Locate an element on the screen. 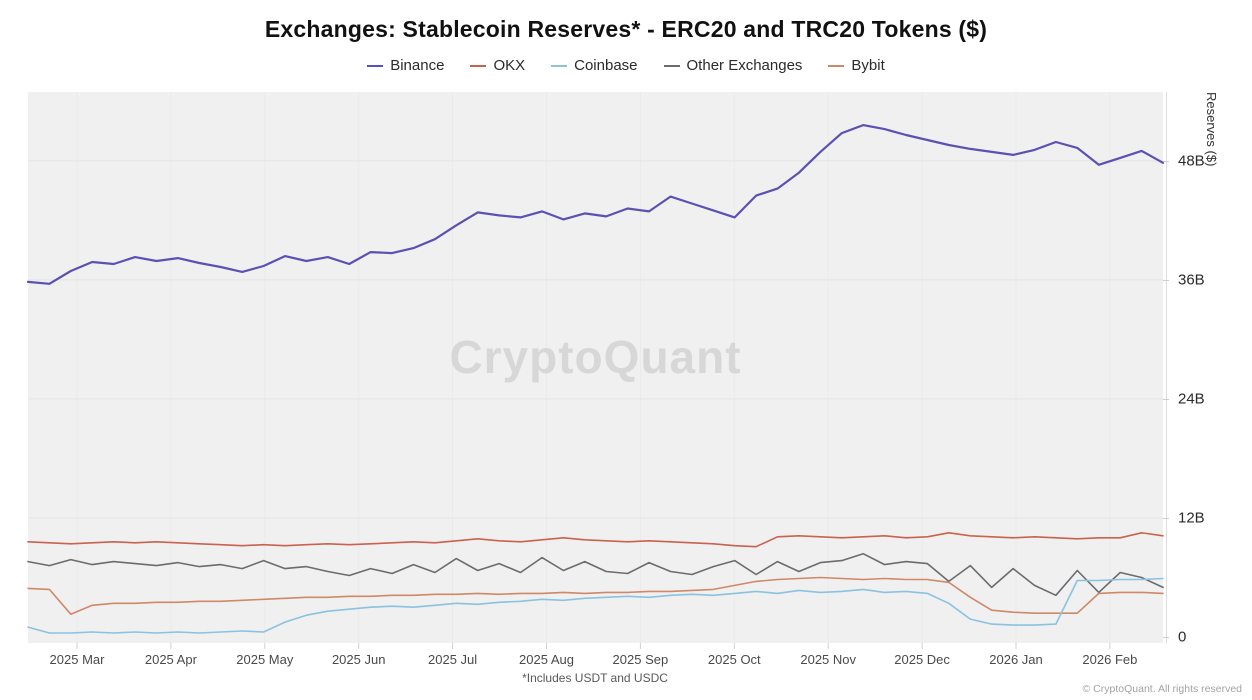  x-tick-label-2025-apr: 2025 Apr is located at coordinates (170, 659).